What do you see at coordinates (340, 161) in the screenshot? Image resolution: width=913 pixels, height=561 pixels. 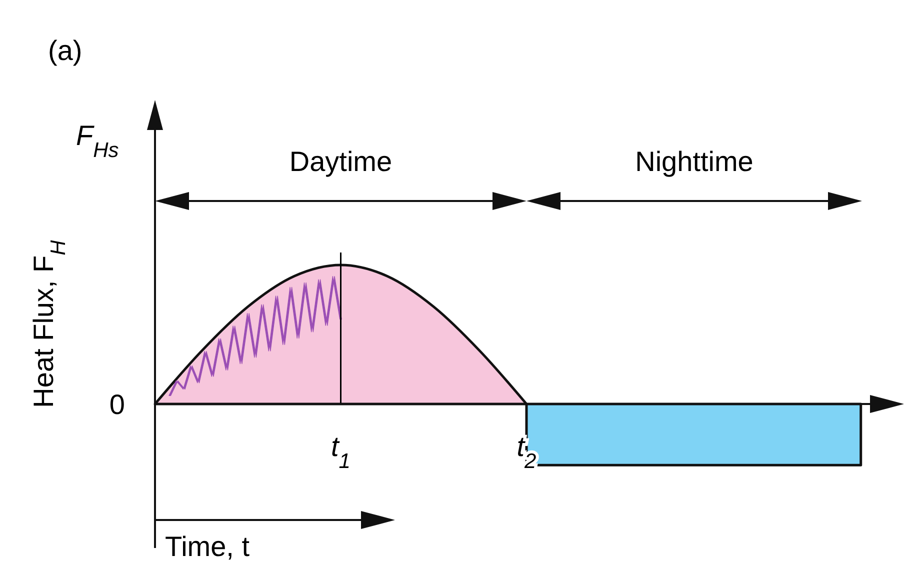 I see `text: Daytime` at bounding box center [340, 161].